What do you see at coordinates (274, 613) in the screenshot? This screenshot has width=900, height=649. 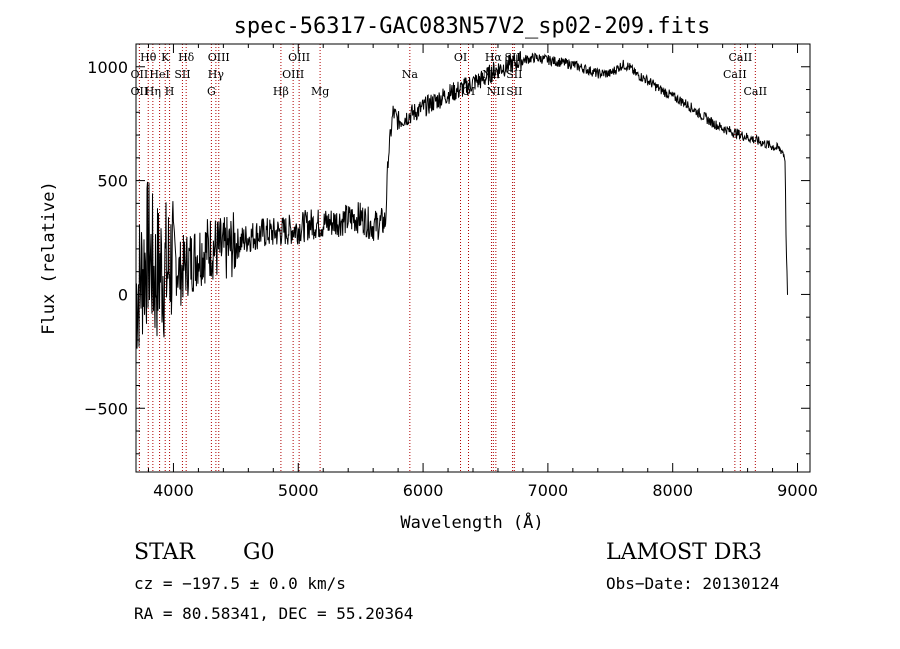 I see `coordinates: RA = 80.58341, DEC = 55.20364` at bounding box center [274, 613].